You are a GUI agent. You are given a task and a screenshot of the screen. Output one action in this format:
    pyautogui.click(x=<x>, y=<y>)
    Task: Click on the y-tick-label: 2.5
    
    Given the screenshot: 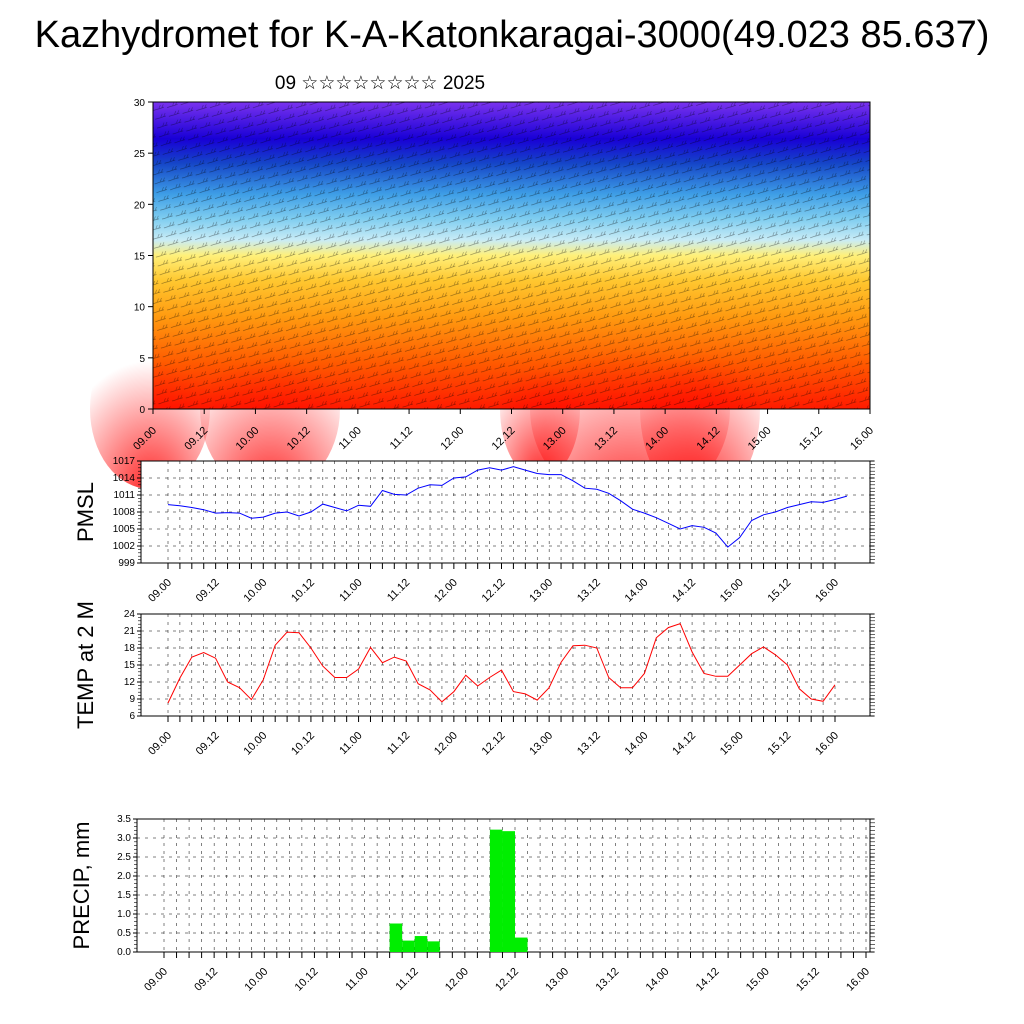 What is the action you would take?
    pyautogui.click(x=124, y=857)
    